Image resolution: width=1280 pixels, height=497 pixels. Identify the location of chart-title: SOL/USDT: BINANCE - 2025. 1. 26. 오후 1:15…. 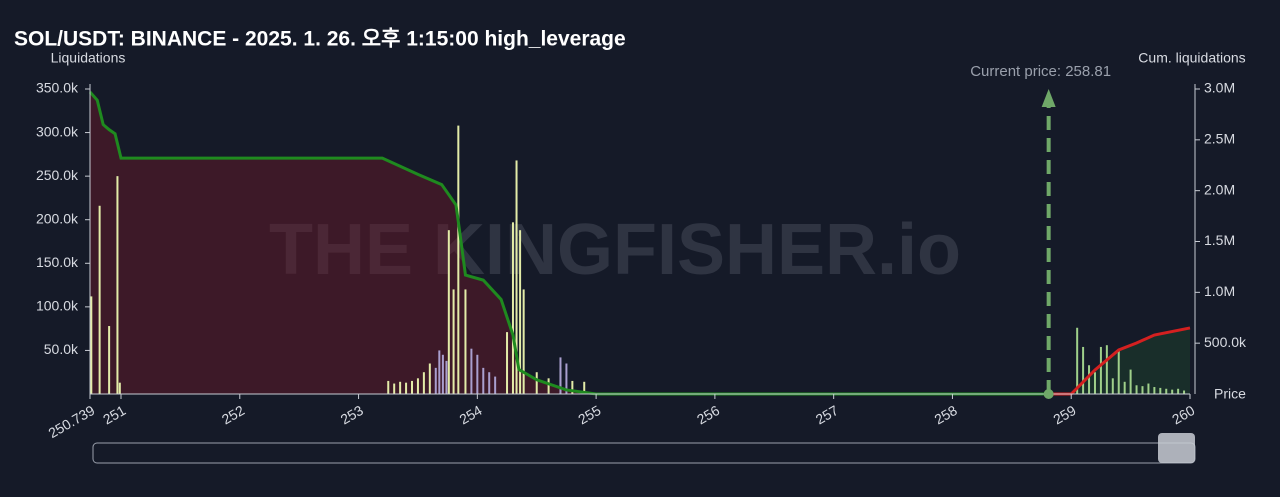
(320, 39).